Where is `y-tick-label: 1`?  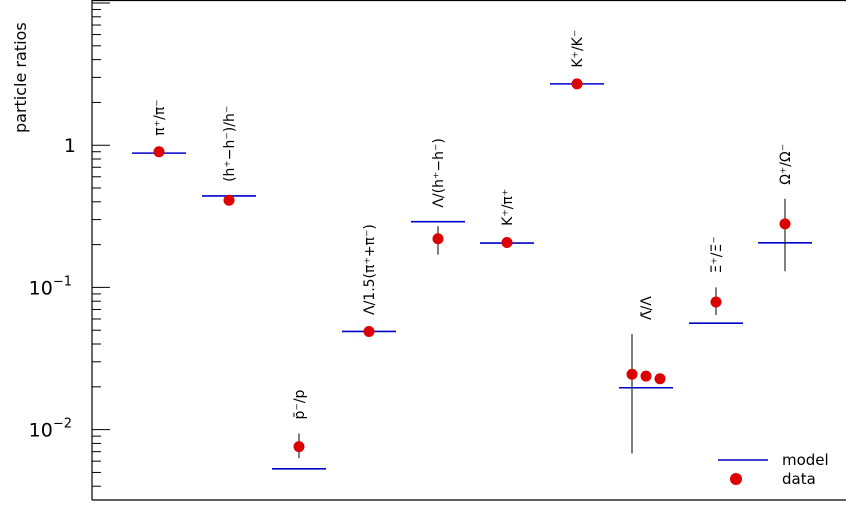 y-tick-label: 1 is located at coordinates (70, 146).